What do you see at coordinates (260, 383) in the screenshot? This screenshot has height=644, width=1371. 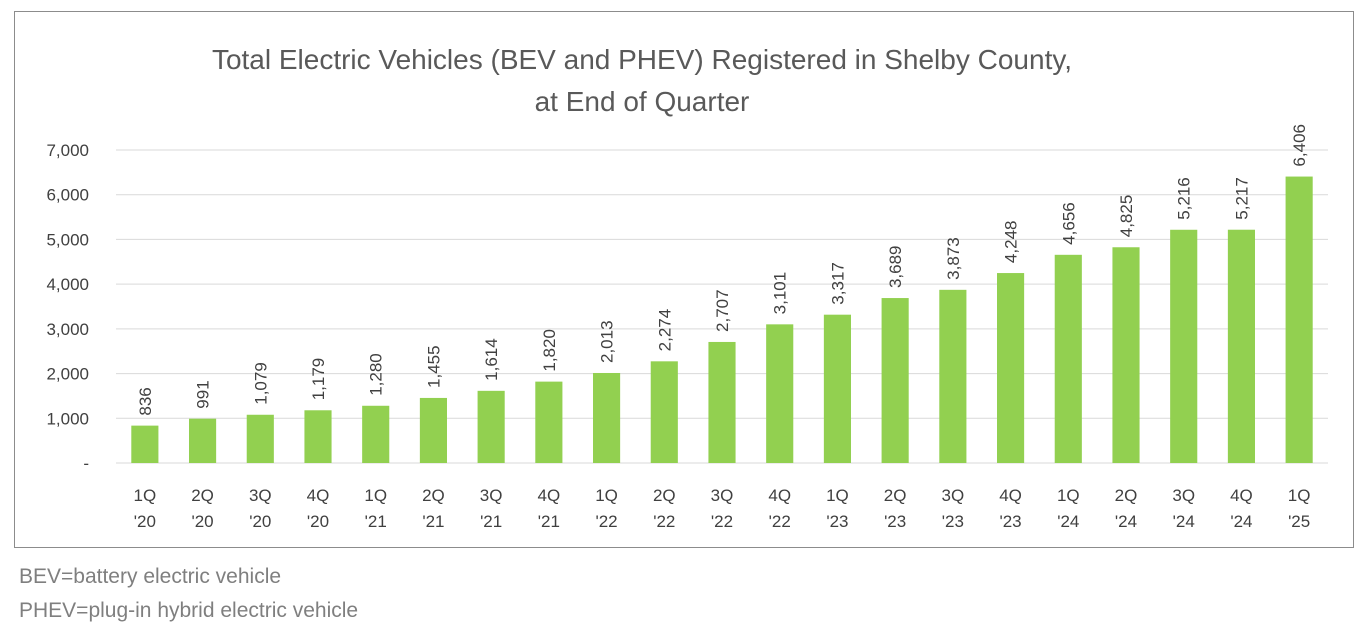 I see `data-label: 1,079` at bounding box center [260, 383].